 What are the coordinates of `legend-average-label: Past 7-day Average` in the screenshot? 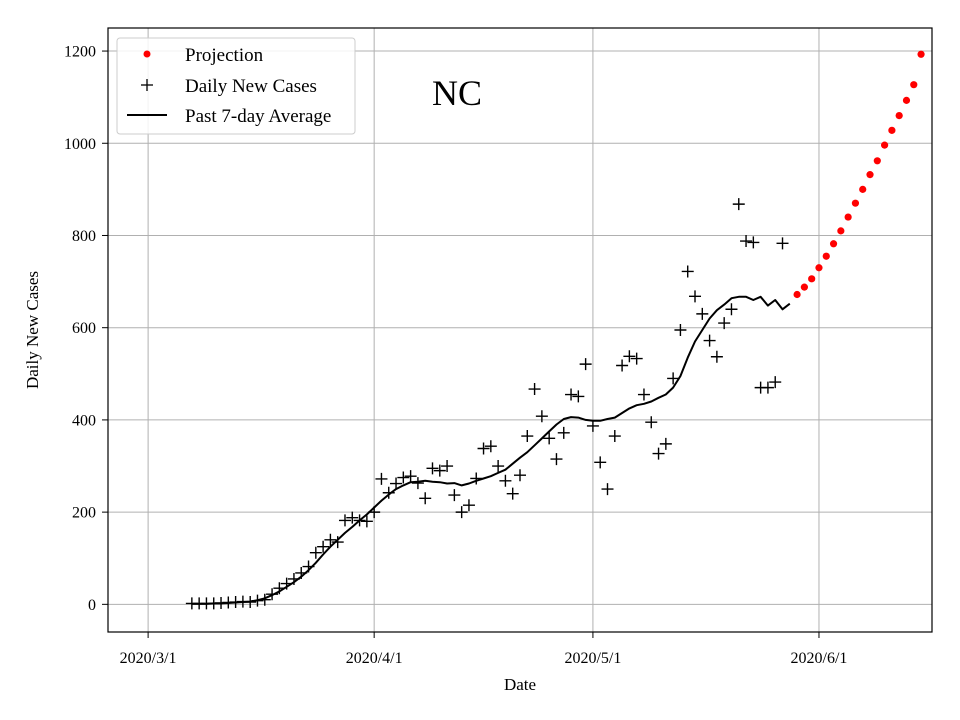 It's located at (258, 116).